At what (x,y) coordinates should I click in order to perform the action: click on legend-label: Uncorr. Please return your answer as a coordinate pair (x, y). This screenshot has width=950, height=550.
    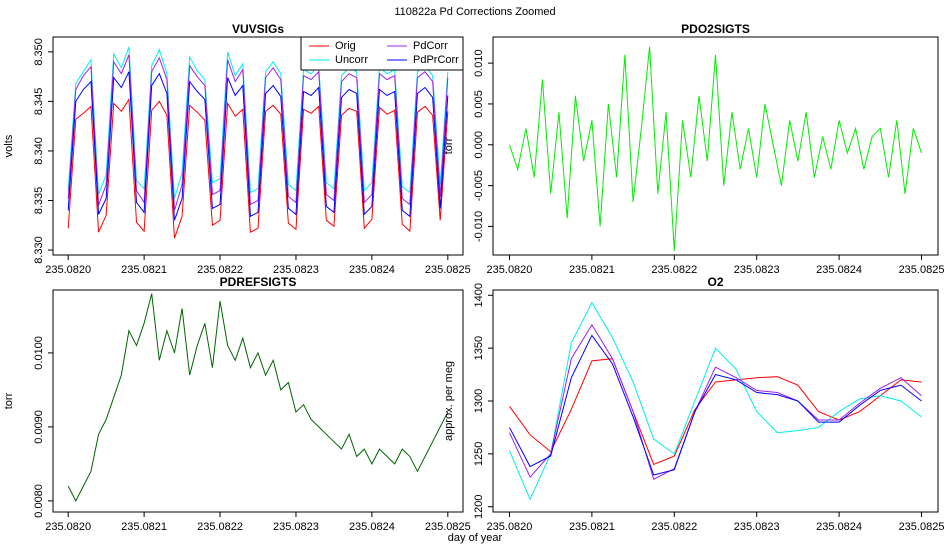
    Looking at the image, I should click on (351, 60).